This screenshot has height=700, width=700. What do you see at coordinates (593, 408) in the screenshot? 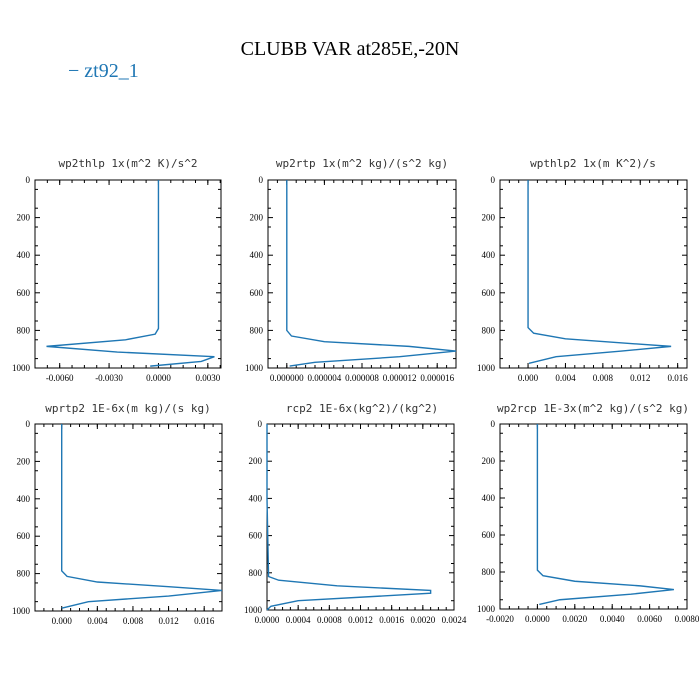
I see `panel-title: wp2rcp 1E-3x(m^2 kg)/(s^2 kg)` at bounding box center [593, 408].